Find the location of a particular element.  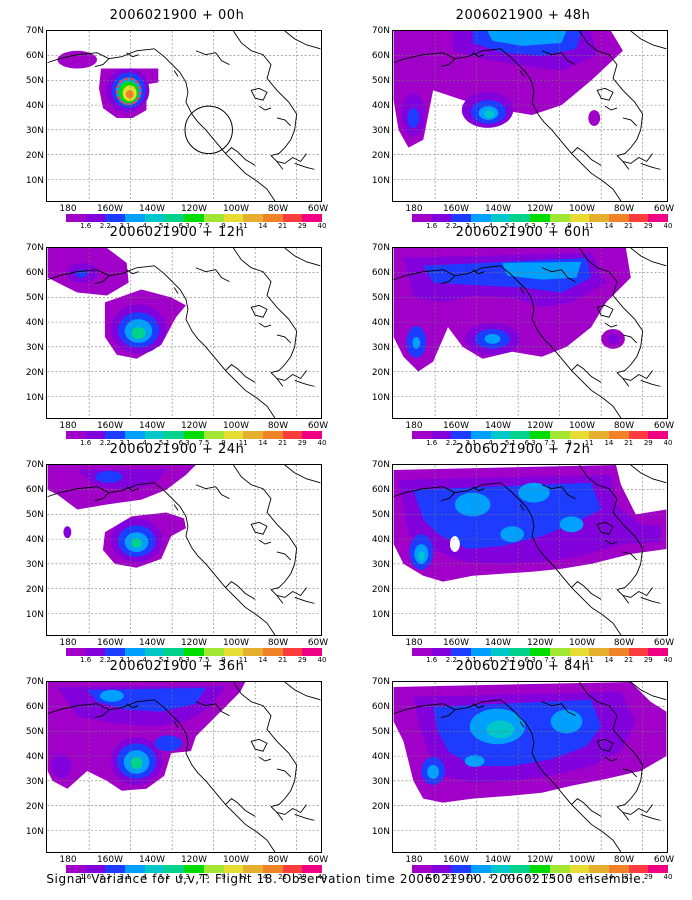

colorbar-label: 1.6 is located at coordinates (86, 443).